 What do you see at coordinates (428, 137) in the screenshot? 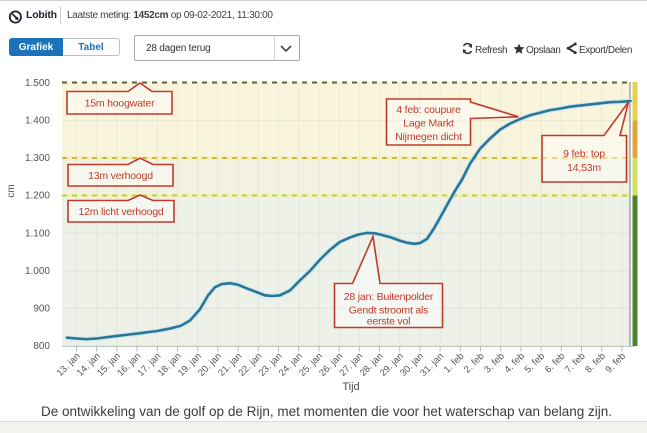
I see `svg-text: Nijmegen dicht` at bounding box center [428, 137].